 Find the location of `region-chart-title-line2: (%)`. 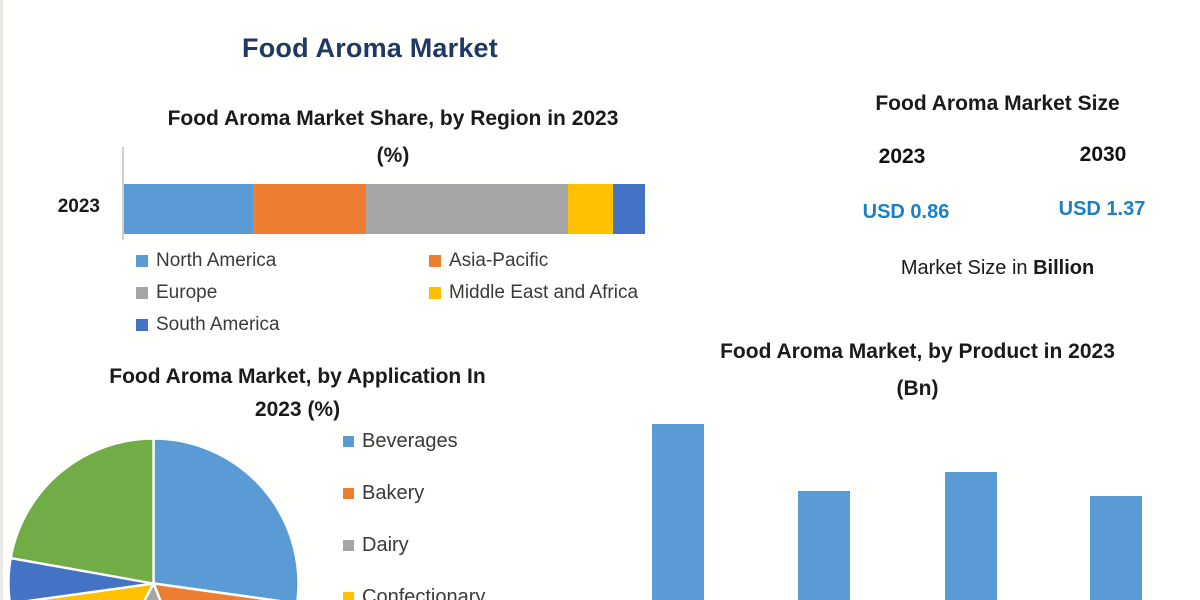

region-chart-title-line2: (%) is located at coordinates (393, 155).